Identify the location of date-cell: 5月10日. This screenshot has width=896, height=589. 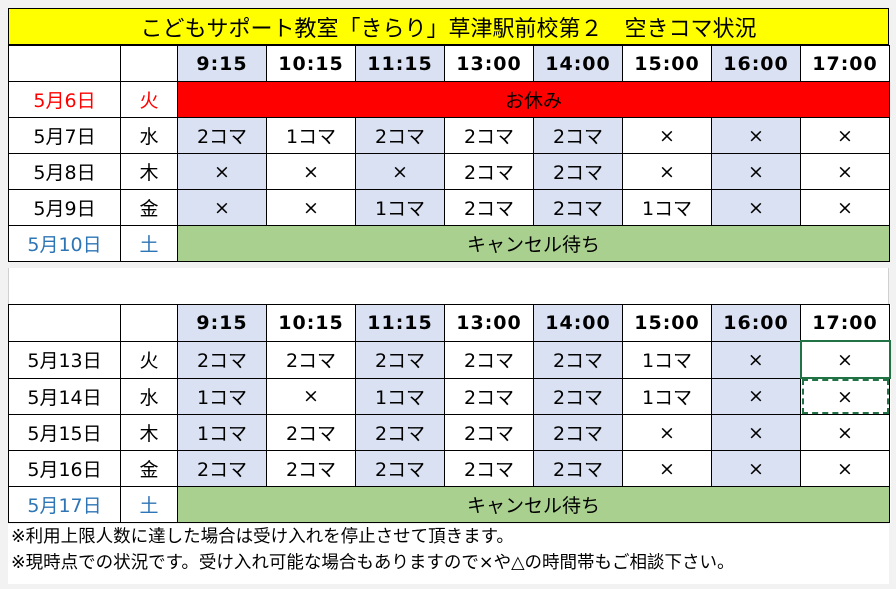
(64, 243).